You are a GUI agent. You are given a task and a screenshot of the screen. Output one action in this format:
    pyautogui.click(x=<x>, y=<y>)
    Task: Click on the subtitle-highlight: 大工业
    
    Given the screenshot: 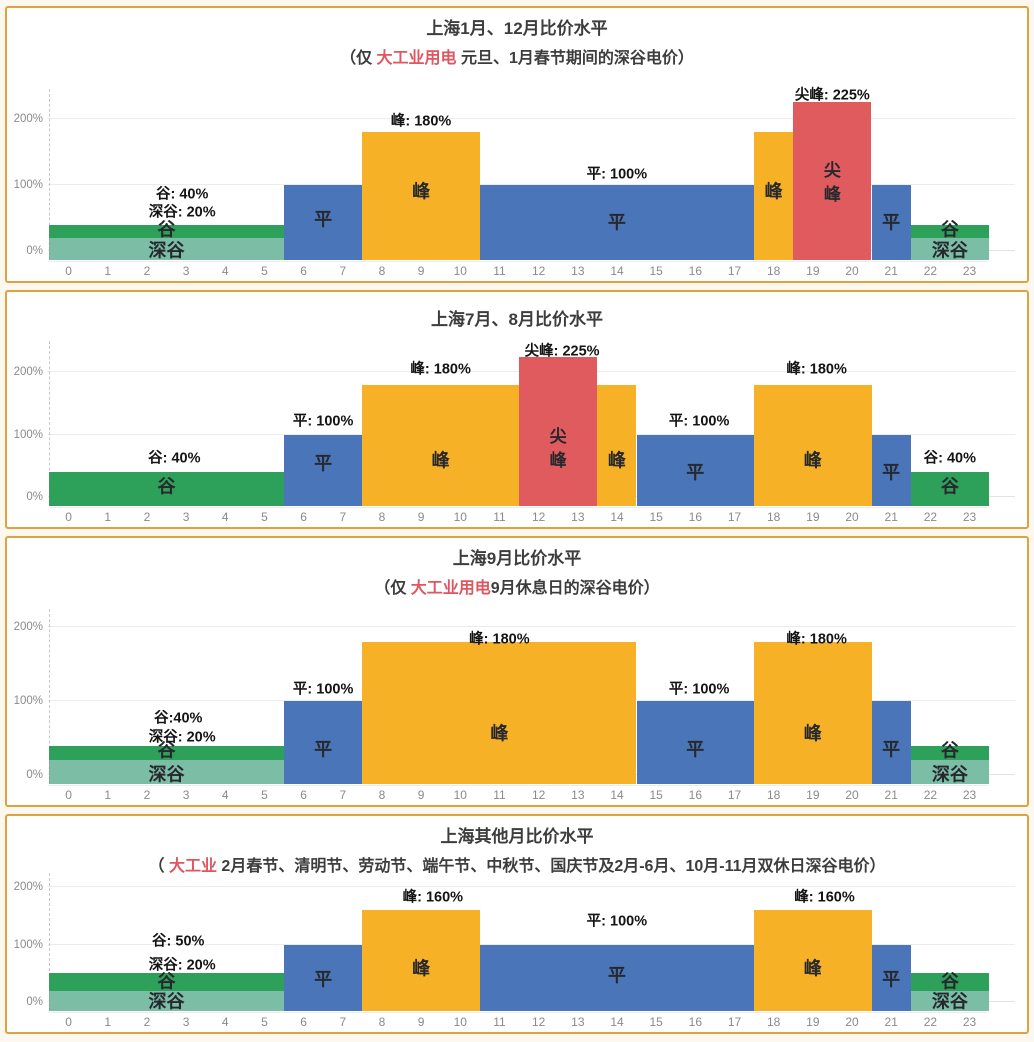 What is the action you would take?
    pyautogui.click(x=192, y=866)
    